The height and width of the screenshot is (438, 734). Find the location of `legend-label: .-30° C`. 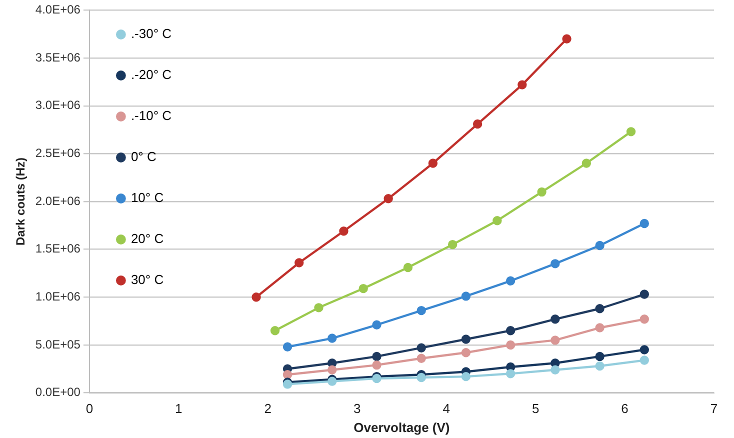

legend-label: .-30° C is located at coordinates (151, 34).